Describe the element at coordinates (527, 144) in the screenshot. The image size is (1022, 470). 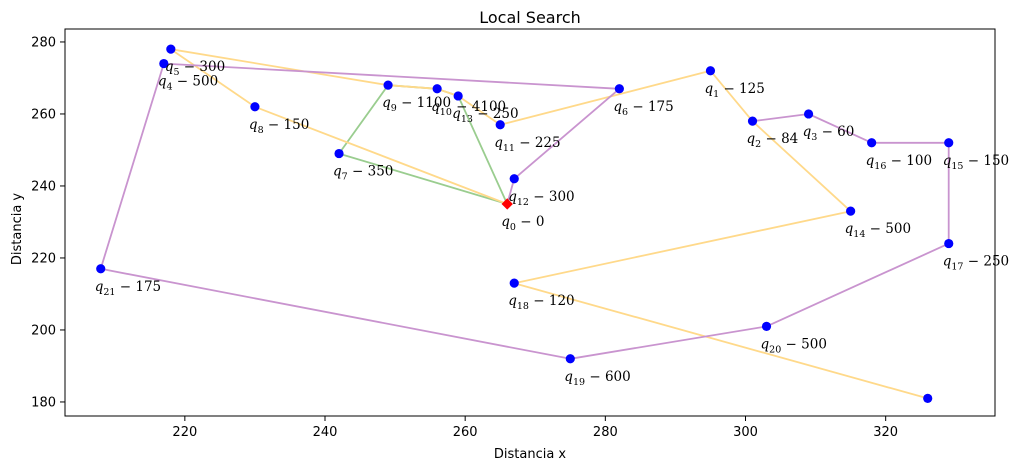
I see `point-label: q11 − 225` at that location.